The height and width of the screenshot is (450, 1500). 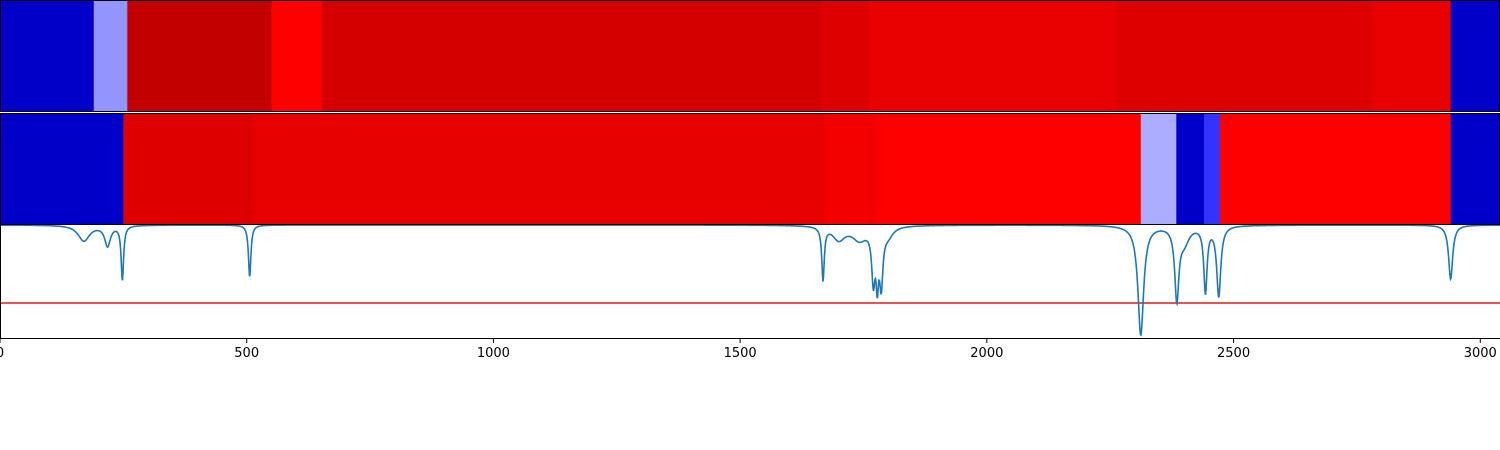 What do you see at coordinates (1480, 353) in the screenshot?
I see `x-tick-label: 3000` at bounding box center [1480, 353].